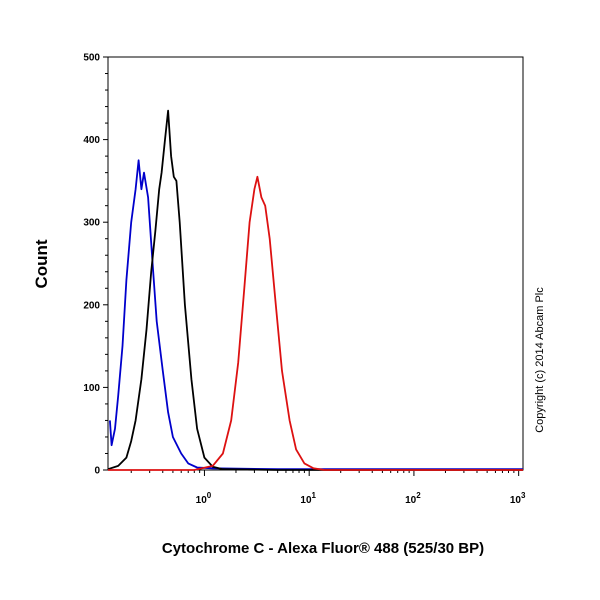 The image size is (600, 600). What do you see at coordinates (204, 498) in the screenshot?
I see `x-tick-label: 10⁰` at bounding box center [204, 498].